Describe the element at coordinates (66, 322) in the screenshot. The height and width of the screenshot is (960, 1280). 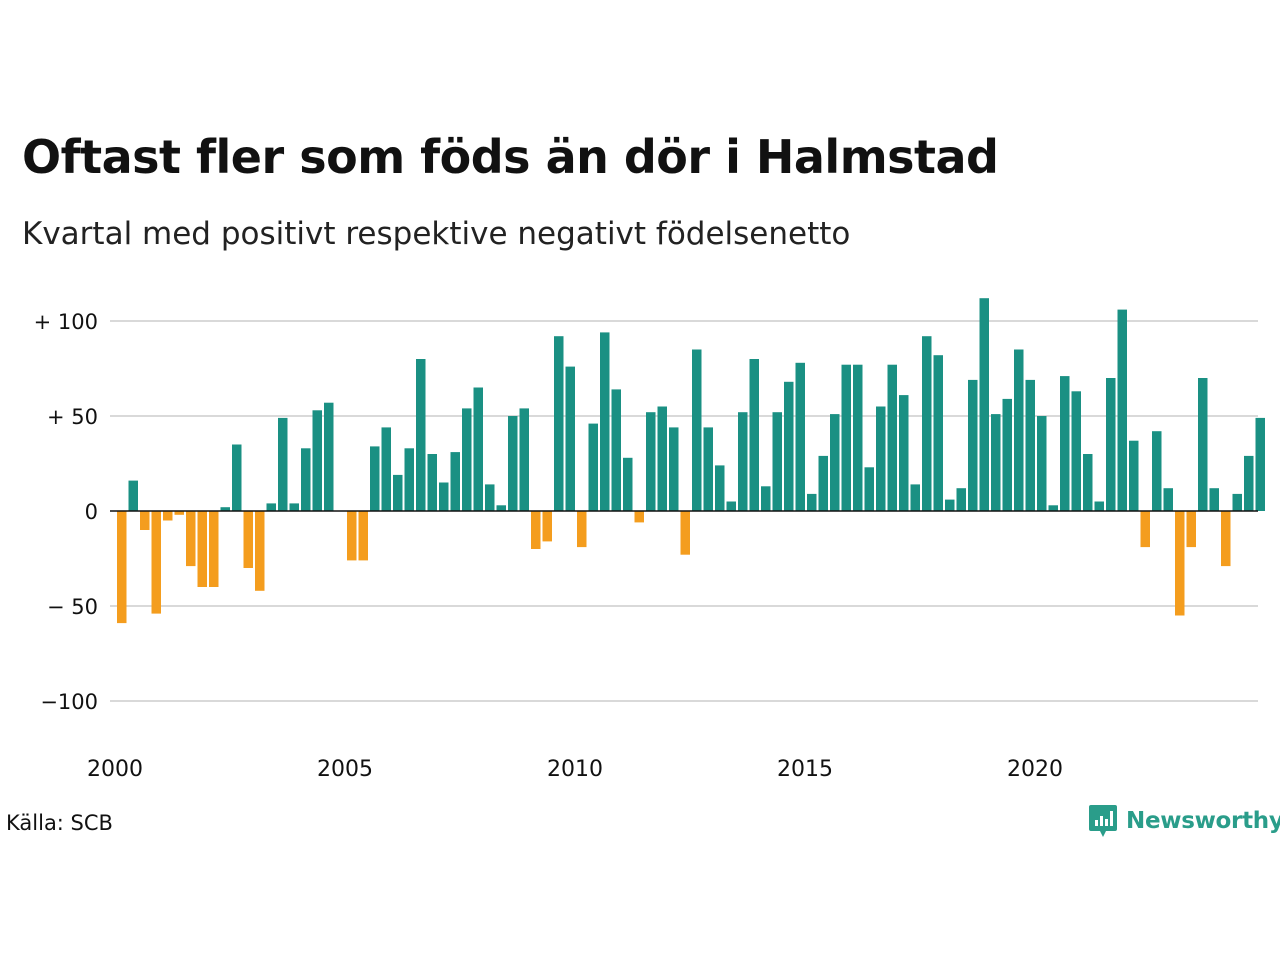
I see `y-tick-label: + 100` at that location.